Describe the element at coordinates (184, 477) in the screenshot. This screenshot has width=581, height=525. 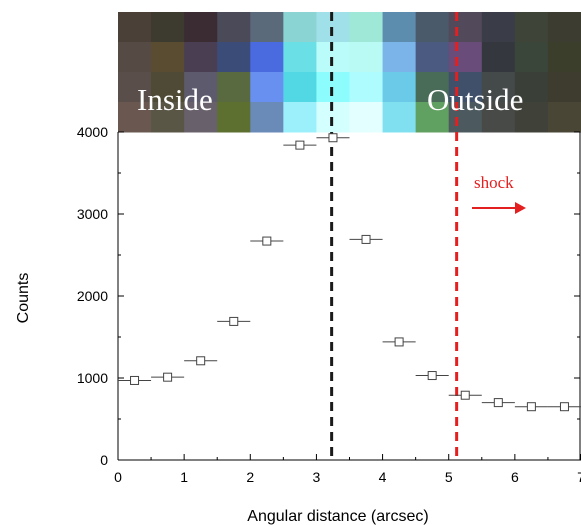
I see `x-tick-label: 1` at that location.